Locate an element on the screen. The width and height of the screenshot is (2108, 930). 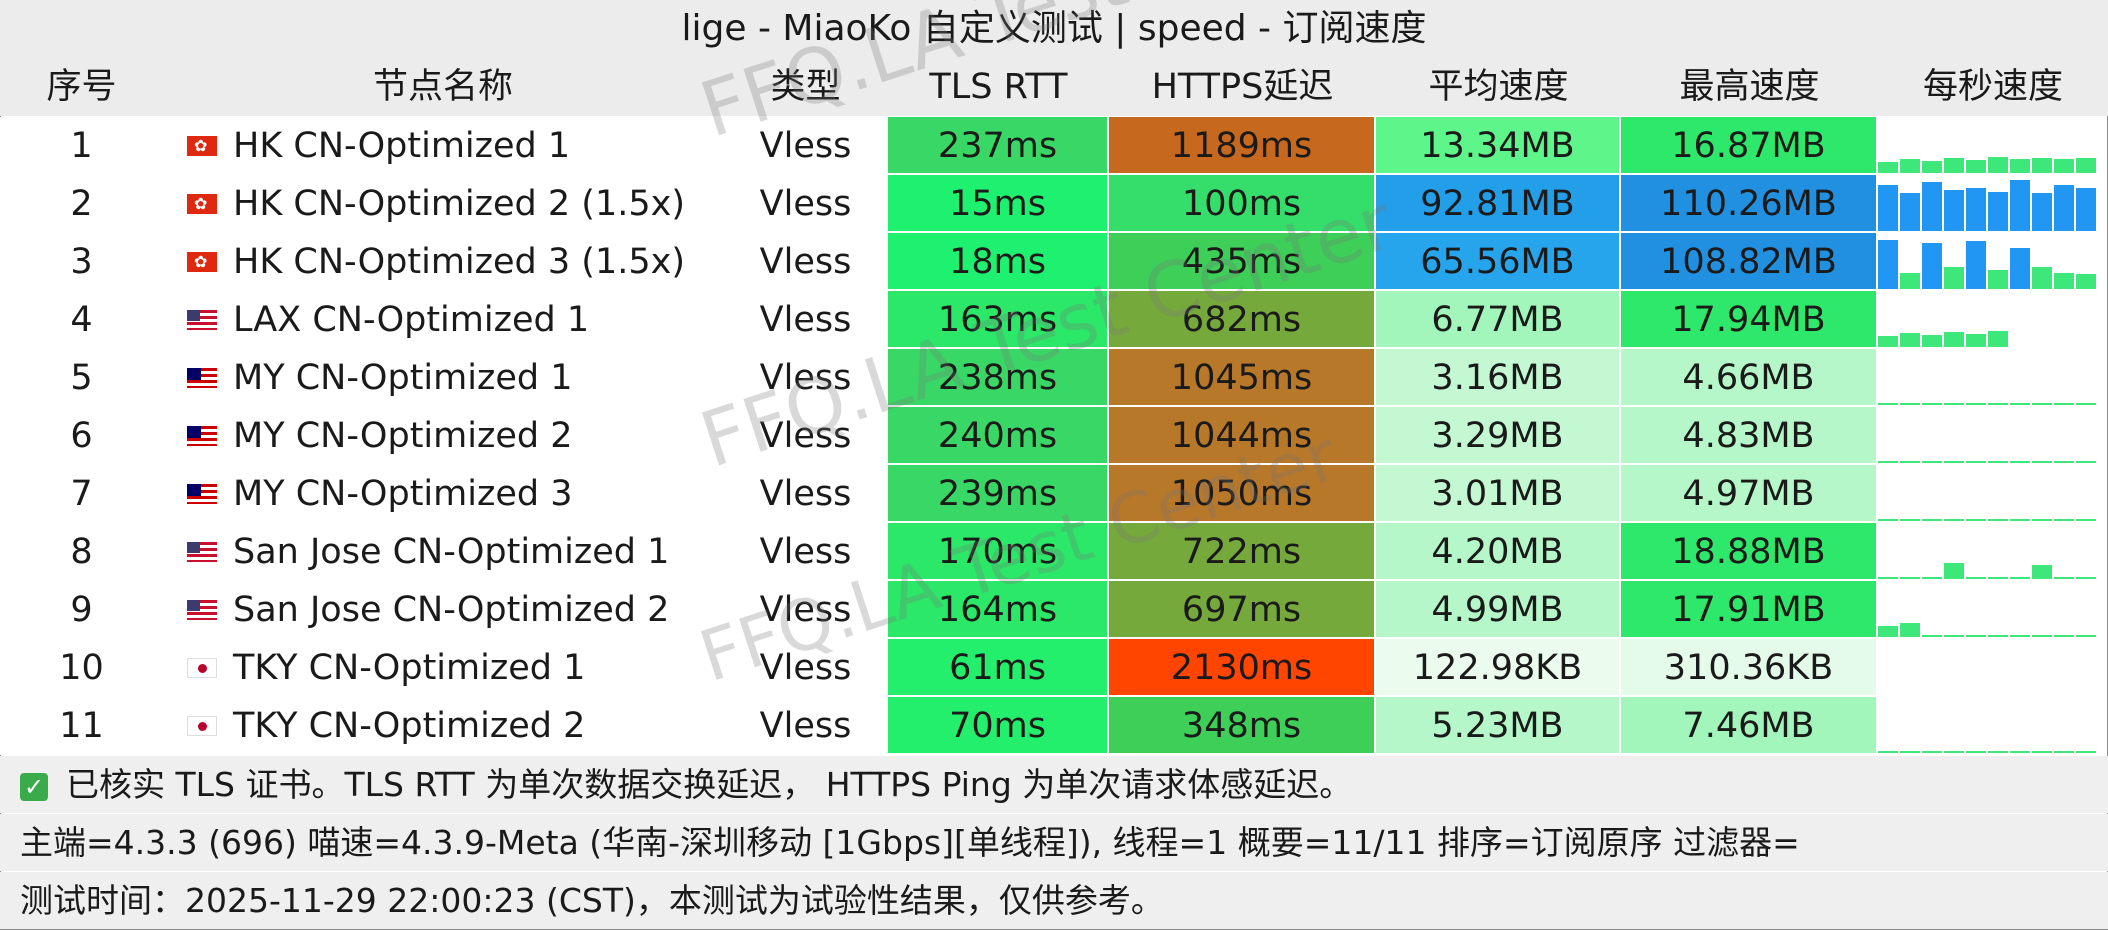
row-index: 4 is located at coordinates (81, 320).